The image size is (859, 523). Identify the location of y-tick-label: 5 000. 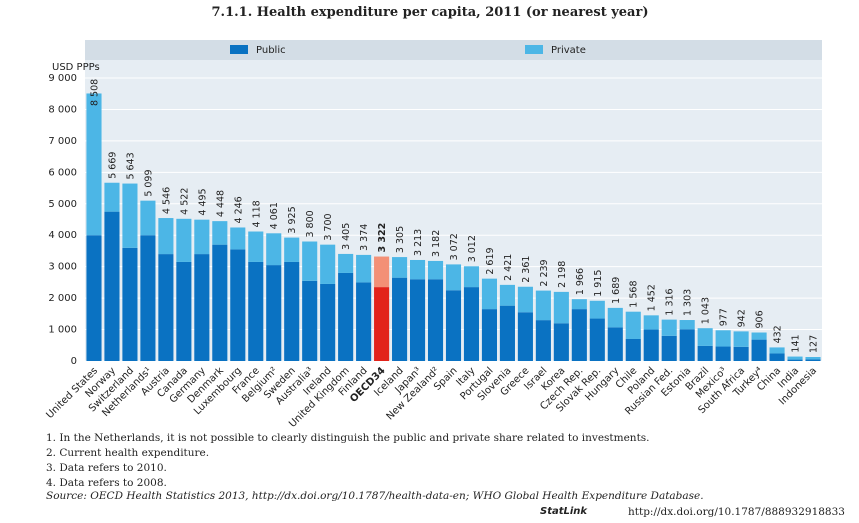
(62, 204).